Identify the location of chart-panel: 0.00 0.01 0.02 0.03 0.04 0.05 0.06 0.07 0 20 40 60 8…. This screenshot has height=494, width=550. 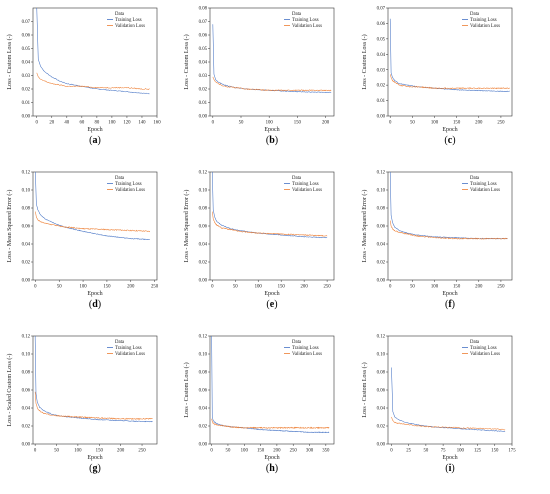
(83, 76).